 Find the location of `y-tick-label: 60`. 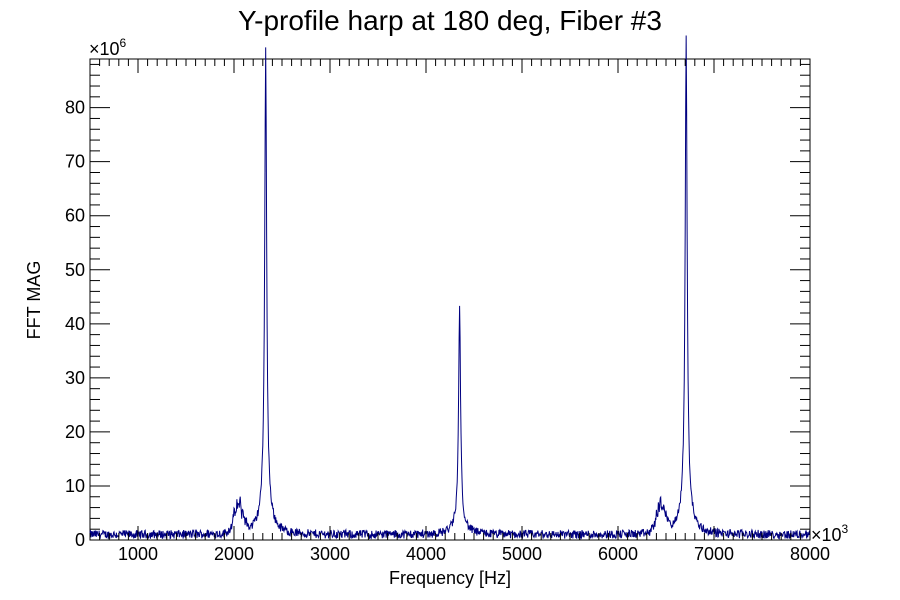

y-tick-label: 60 is located at coordinates (75, 216).